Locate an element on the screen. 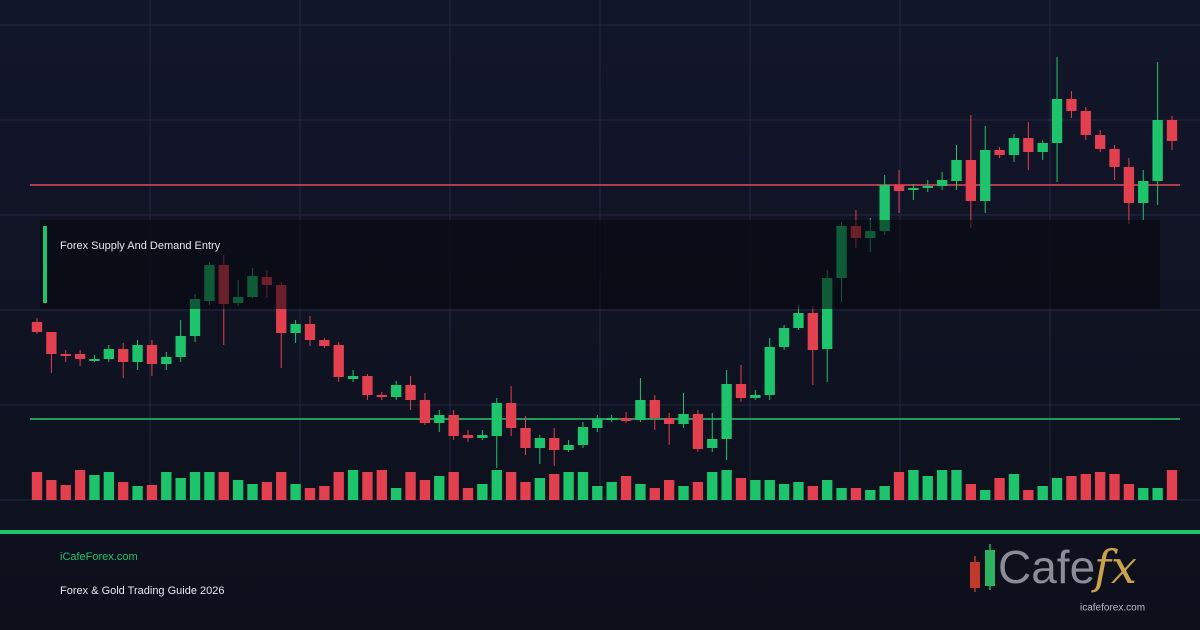 The width and height of the screenshot is (1200, 630). footer-site: iCafeForex.com is located at coordinates (99, 557).